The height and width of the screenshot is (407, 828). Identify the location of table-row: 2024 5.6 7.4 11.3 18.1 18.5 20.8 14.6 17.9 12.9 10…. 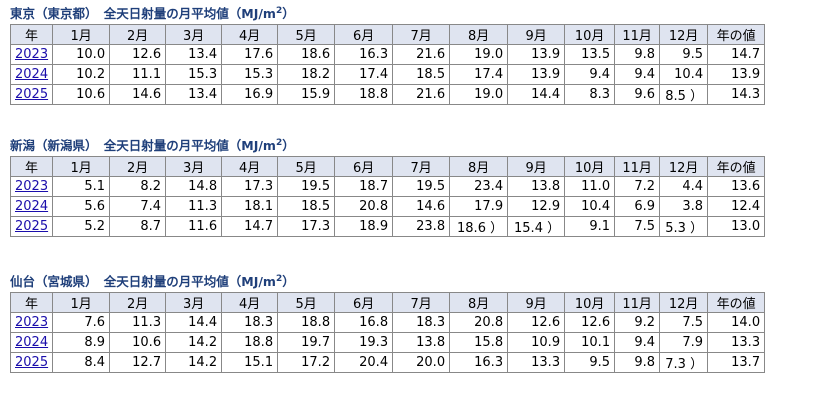
(387, 206).